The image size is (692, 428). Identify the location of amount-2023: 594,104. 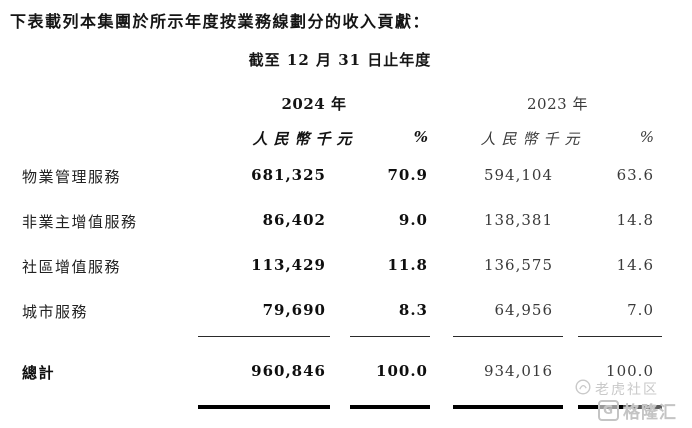
(518, 175).